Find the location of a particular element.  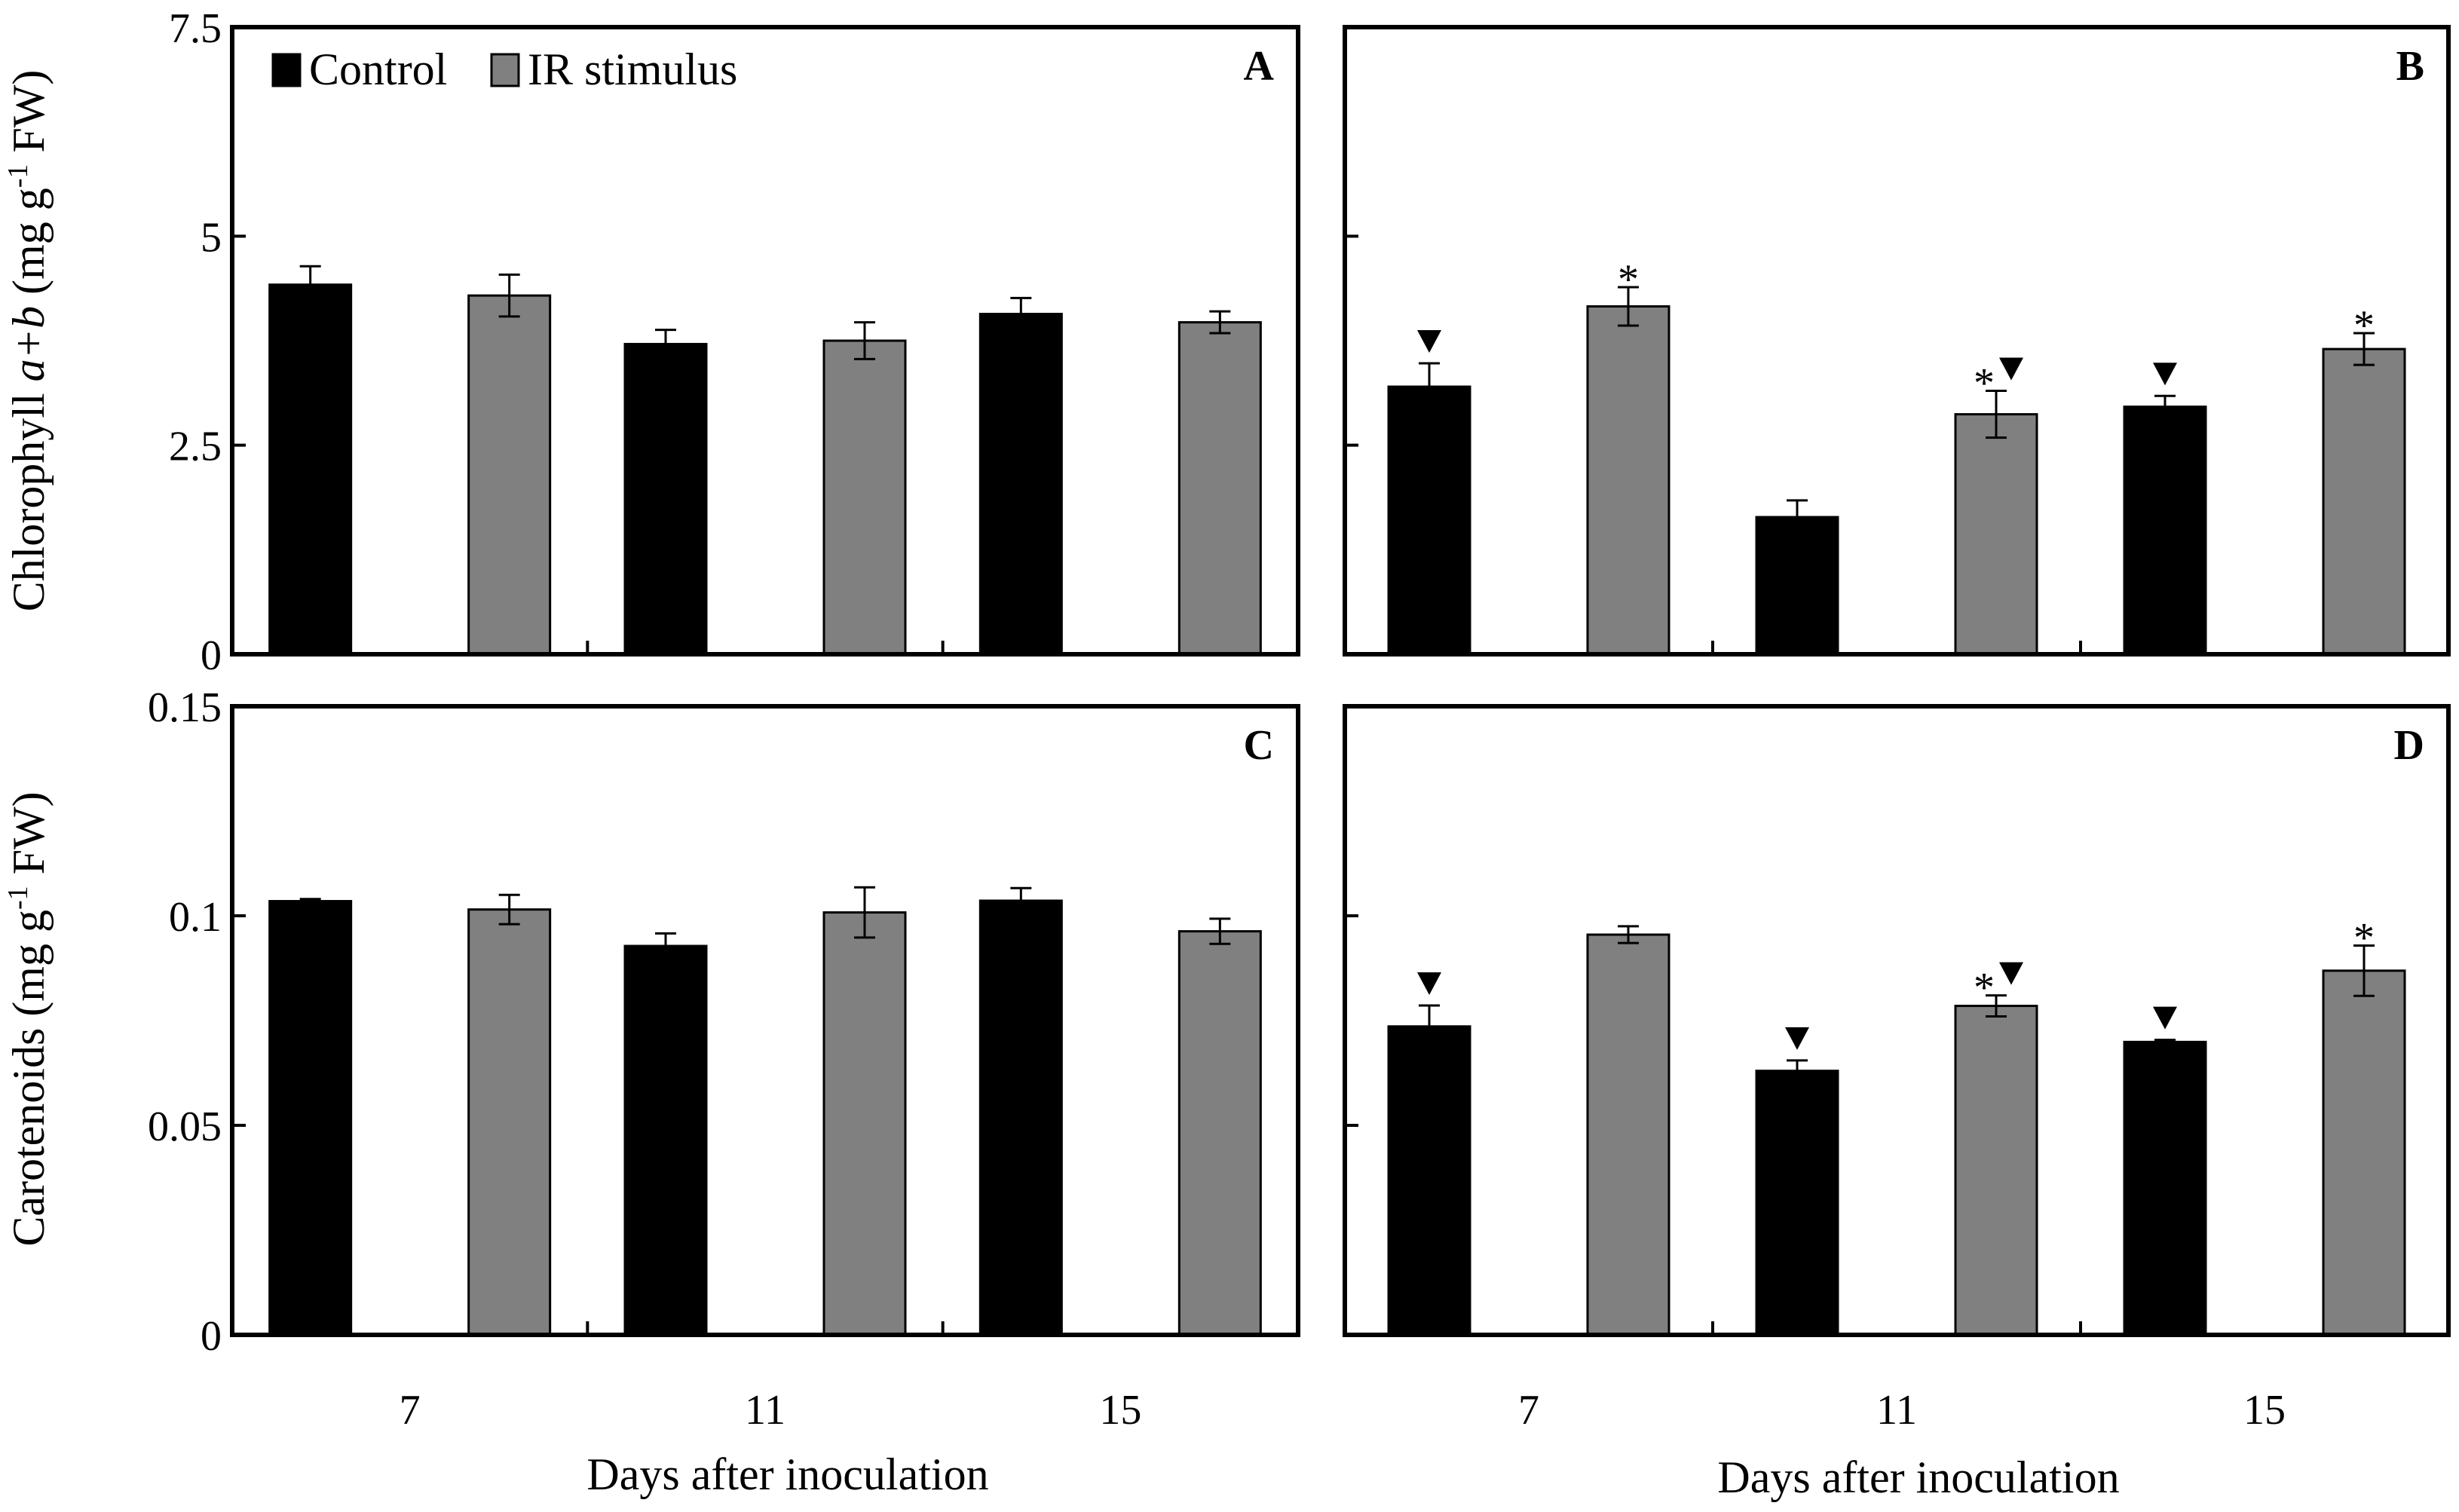

bar-d-control-day7 is located at coordinates (1429, 1180).